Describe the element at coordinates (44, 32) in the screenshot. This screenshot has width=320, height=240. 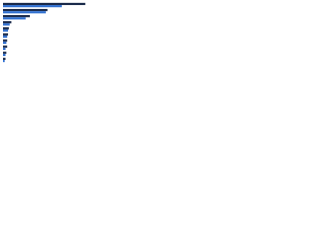
I see `chart` at that location.